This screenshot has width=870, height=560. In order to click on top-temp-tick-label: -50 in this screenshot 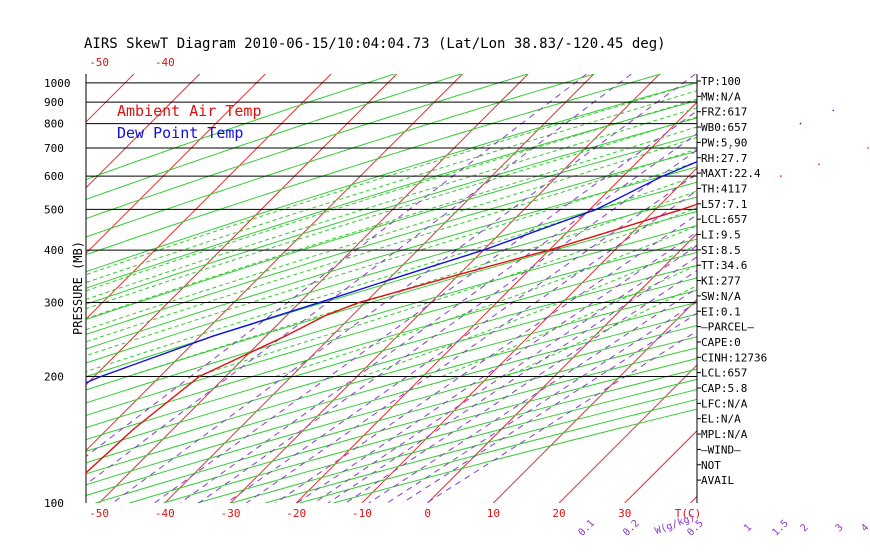, I will do `click(99, 62)`.